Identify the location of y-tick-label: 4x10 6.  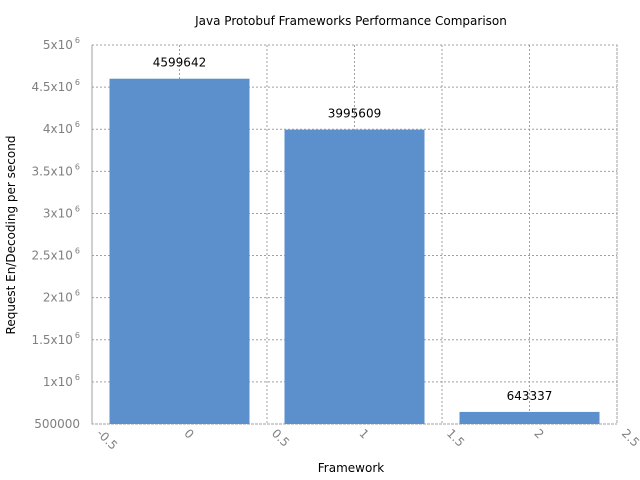
(61, 128).